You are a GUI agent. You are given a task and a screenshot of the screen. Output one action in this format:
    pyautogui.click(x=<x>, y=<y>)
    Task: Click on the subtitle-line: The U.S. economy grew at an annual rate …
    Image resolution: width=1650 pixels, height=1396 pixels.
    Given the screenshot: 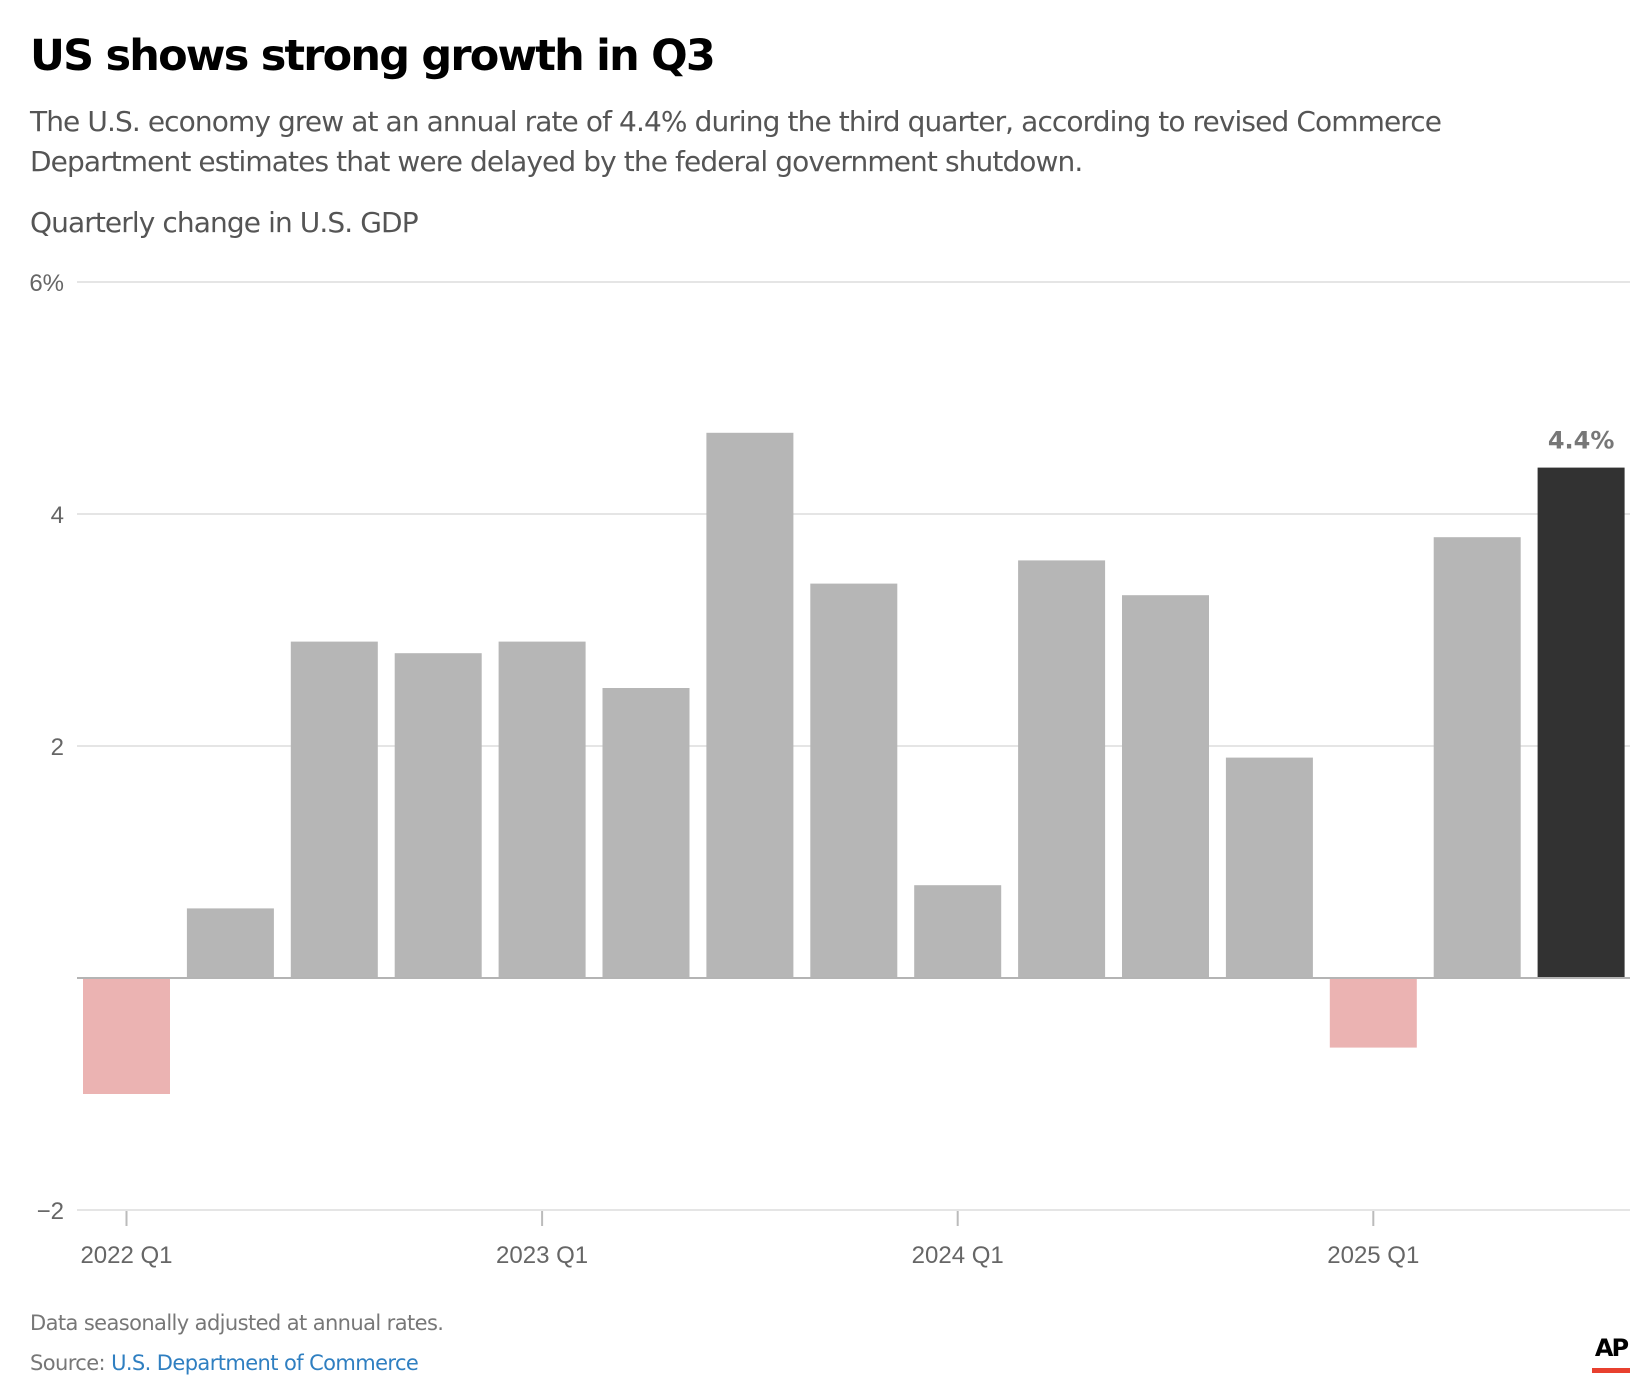 What is the action you would take?
    pyautogui.click(x=736, y=121)
    